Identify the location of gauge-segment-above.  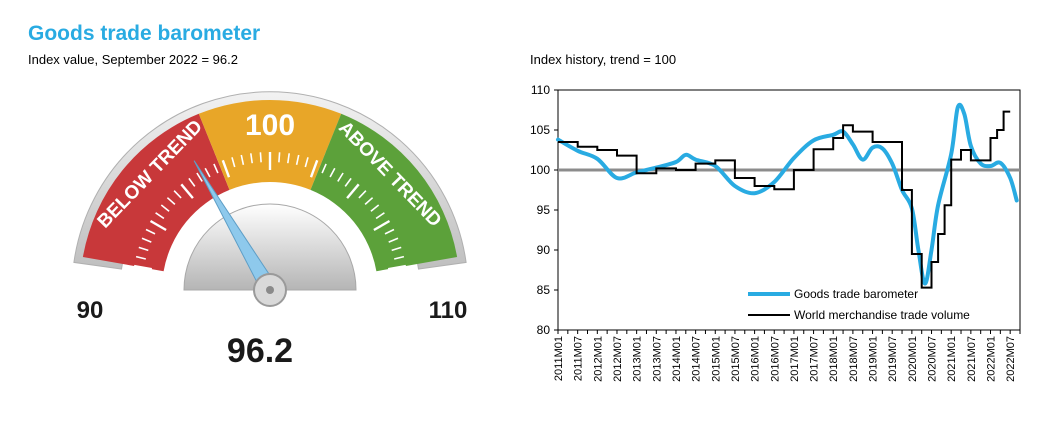
(384, 192).